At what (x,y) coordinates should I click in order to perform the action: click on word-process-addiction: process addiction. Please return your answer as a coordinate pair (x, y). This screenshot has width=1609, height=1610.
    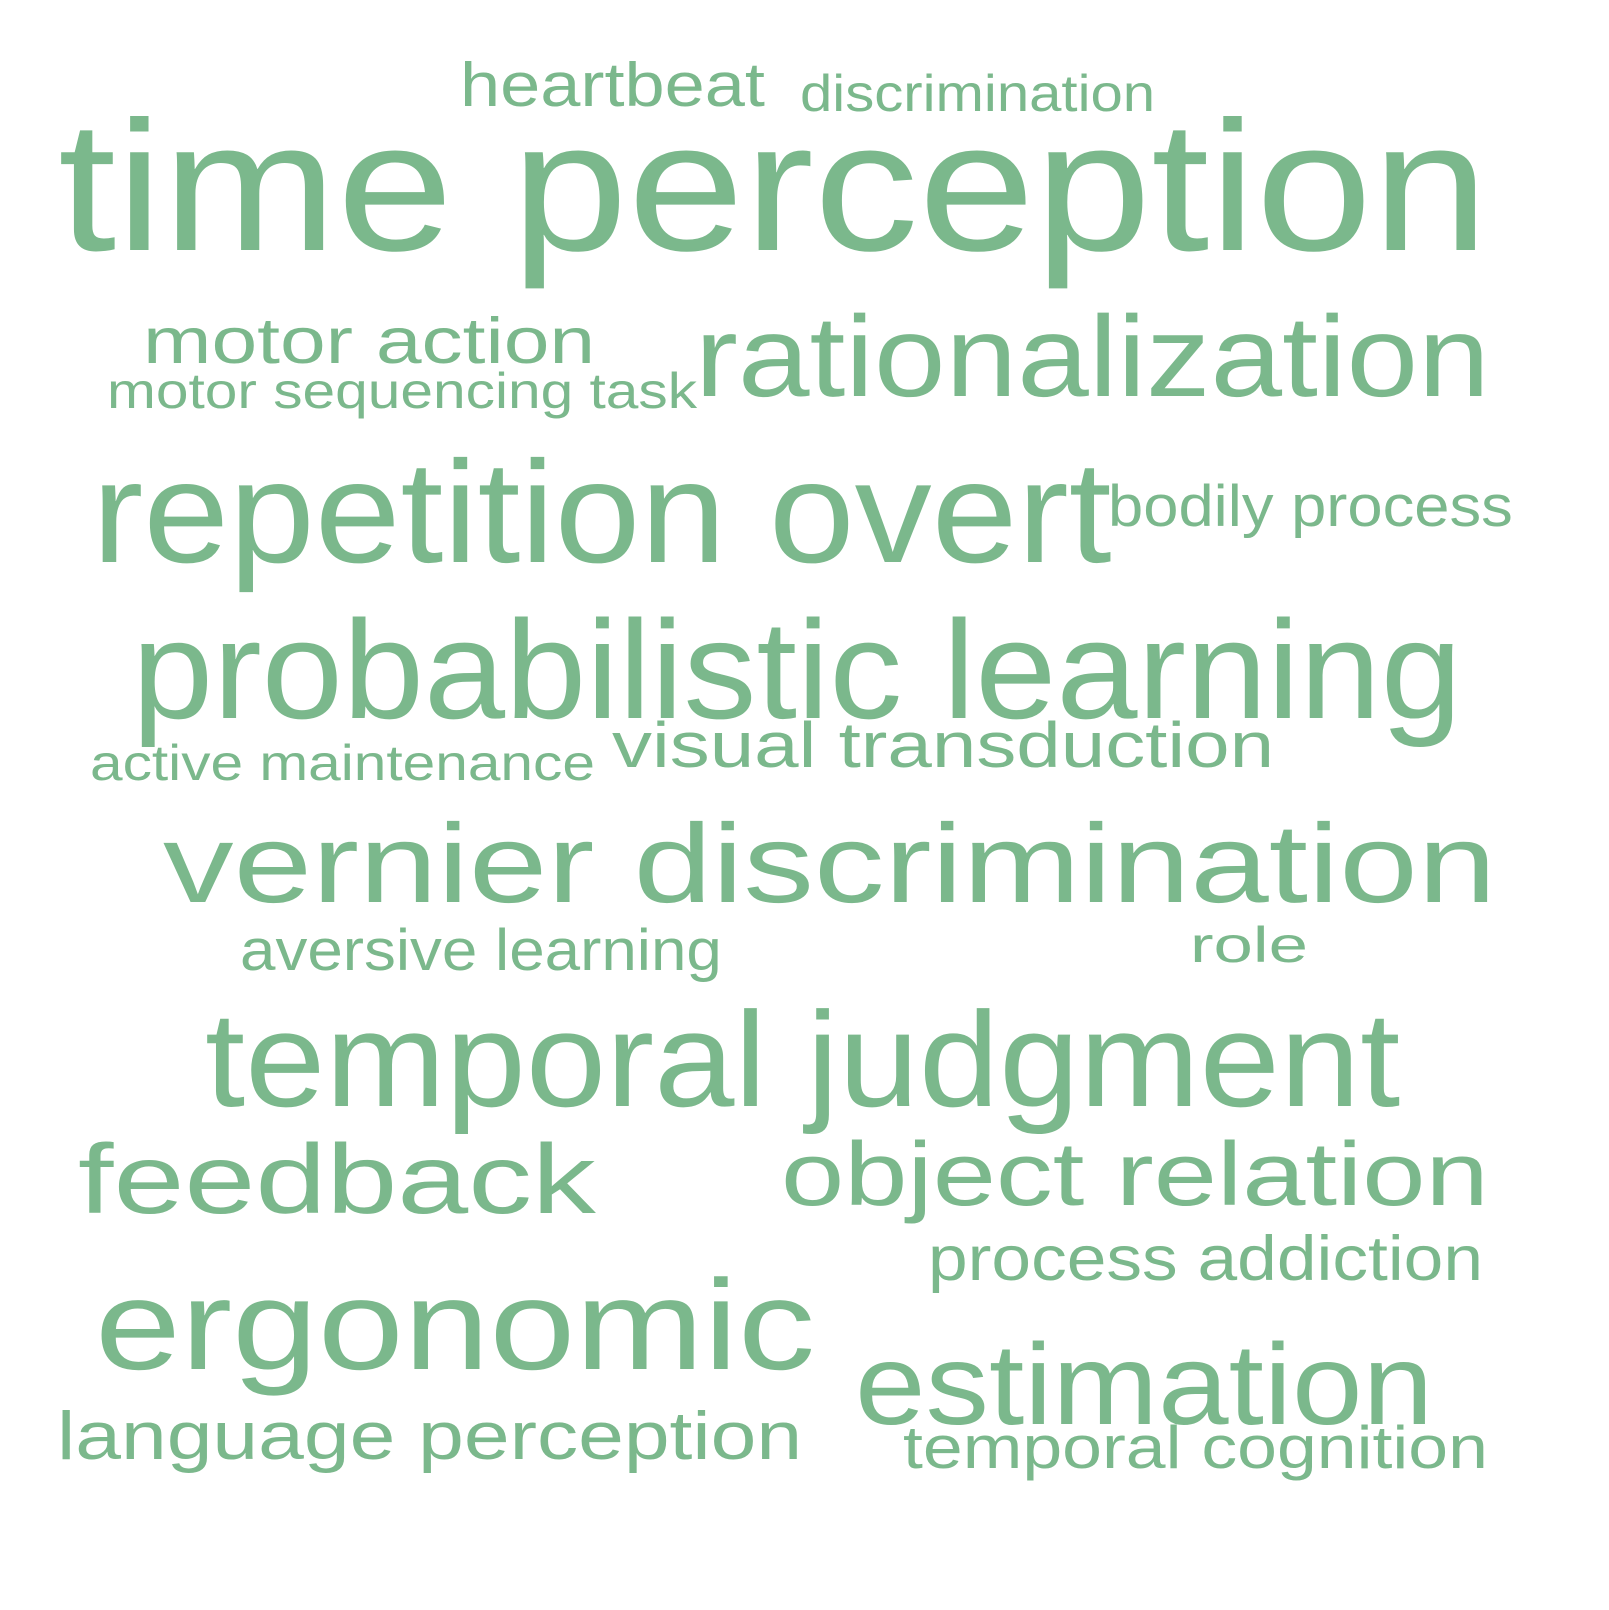
    Looking at the image, I should click on (1205, 1259).